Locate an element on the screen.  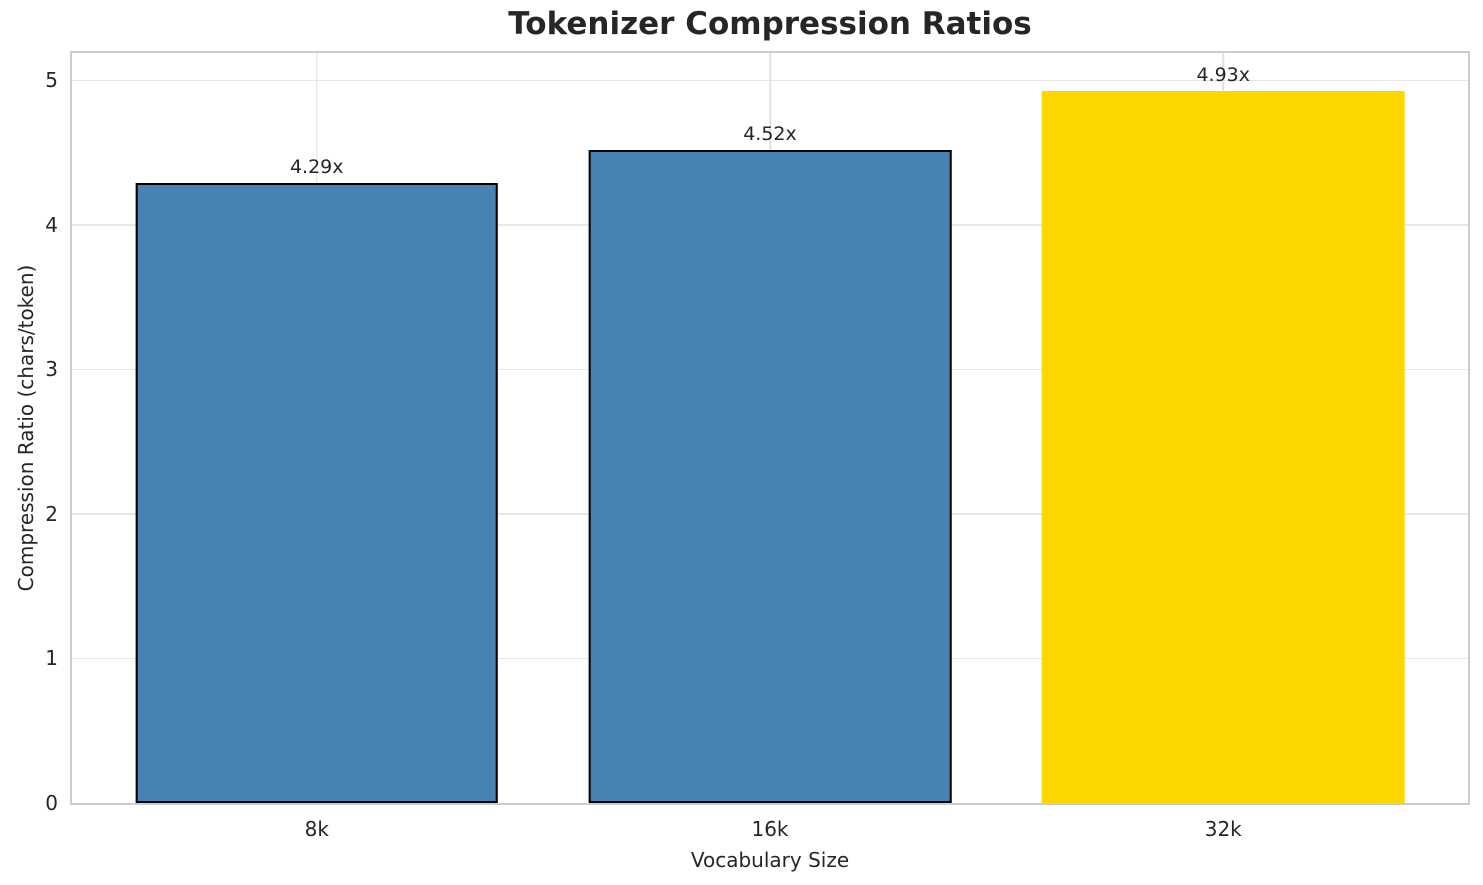
chart-title: Tokenizer Compression Ratios is located at coordinates (770, 24).